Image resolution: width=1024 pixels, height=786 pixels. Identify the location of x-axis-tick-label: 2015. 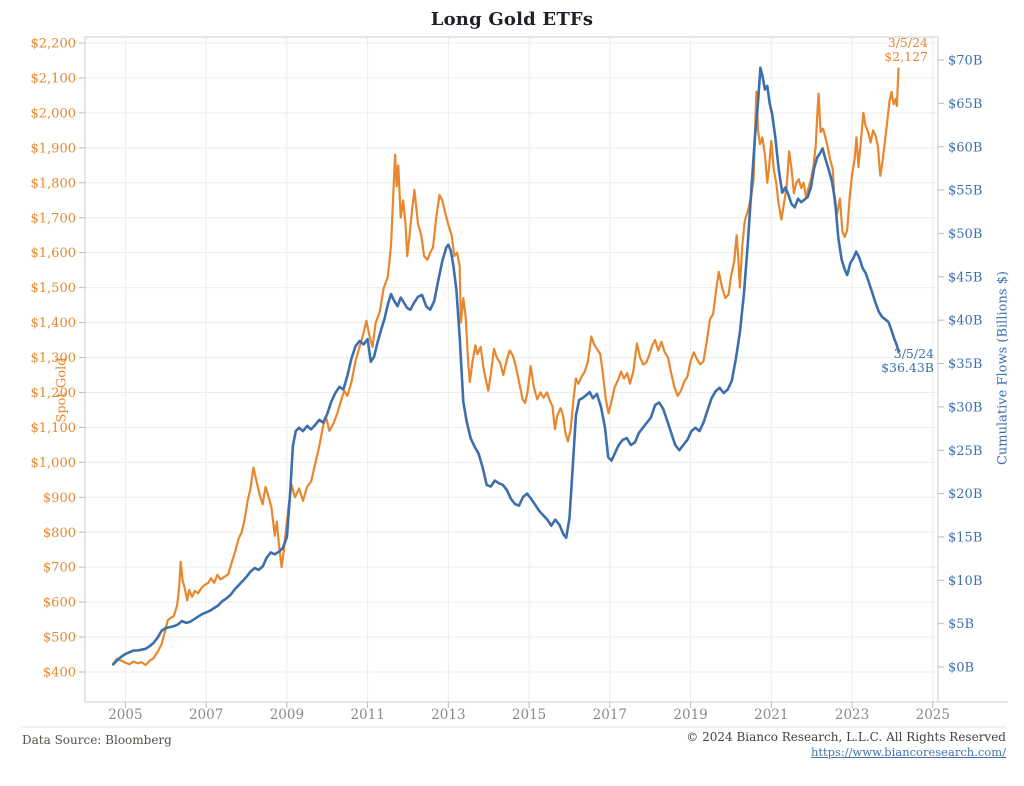
(529, 715).